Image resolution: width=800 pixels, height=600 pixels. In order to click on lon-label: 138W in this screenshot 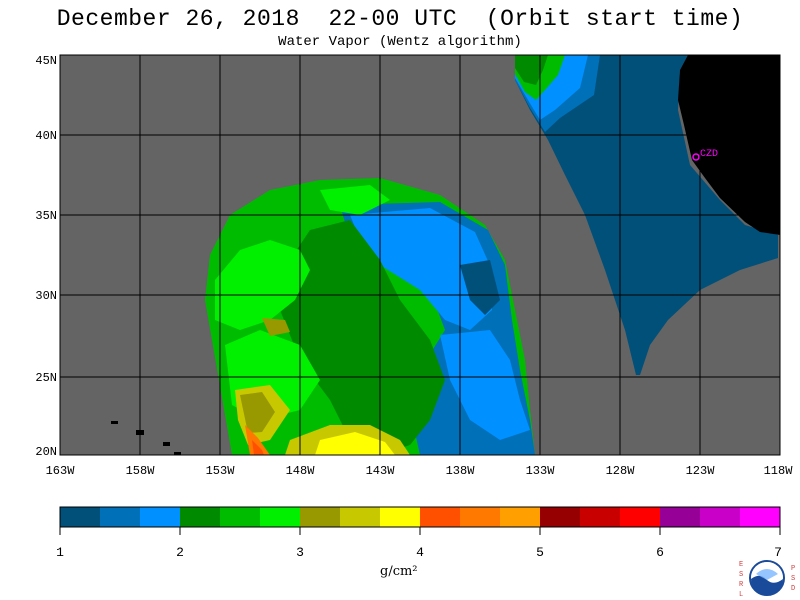, I will do `click(461, 471)`.